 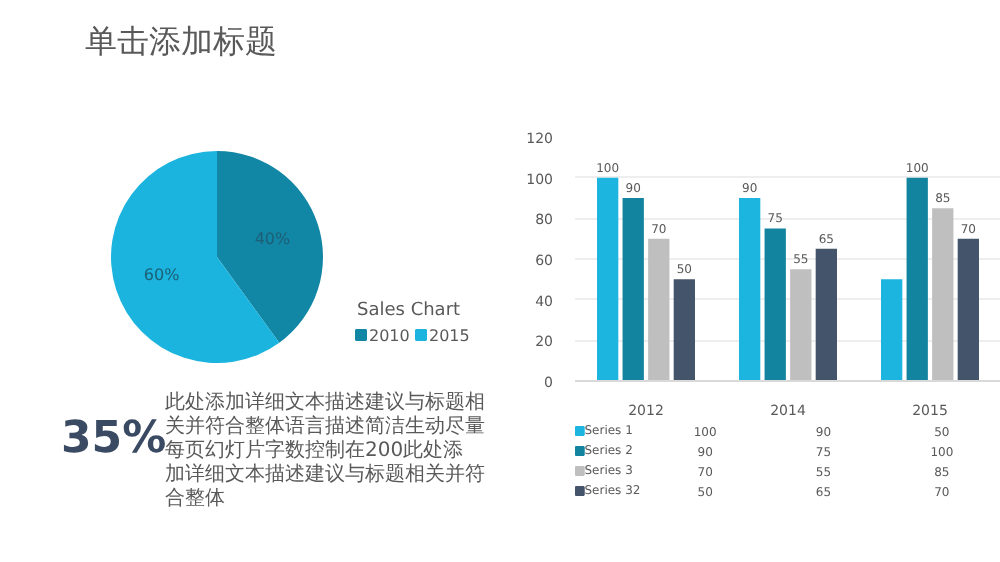 I want to click on text: Sales Chart, so click(x=409, y=311).